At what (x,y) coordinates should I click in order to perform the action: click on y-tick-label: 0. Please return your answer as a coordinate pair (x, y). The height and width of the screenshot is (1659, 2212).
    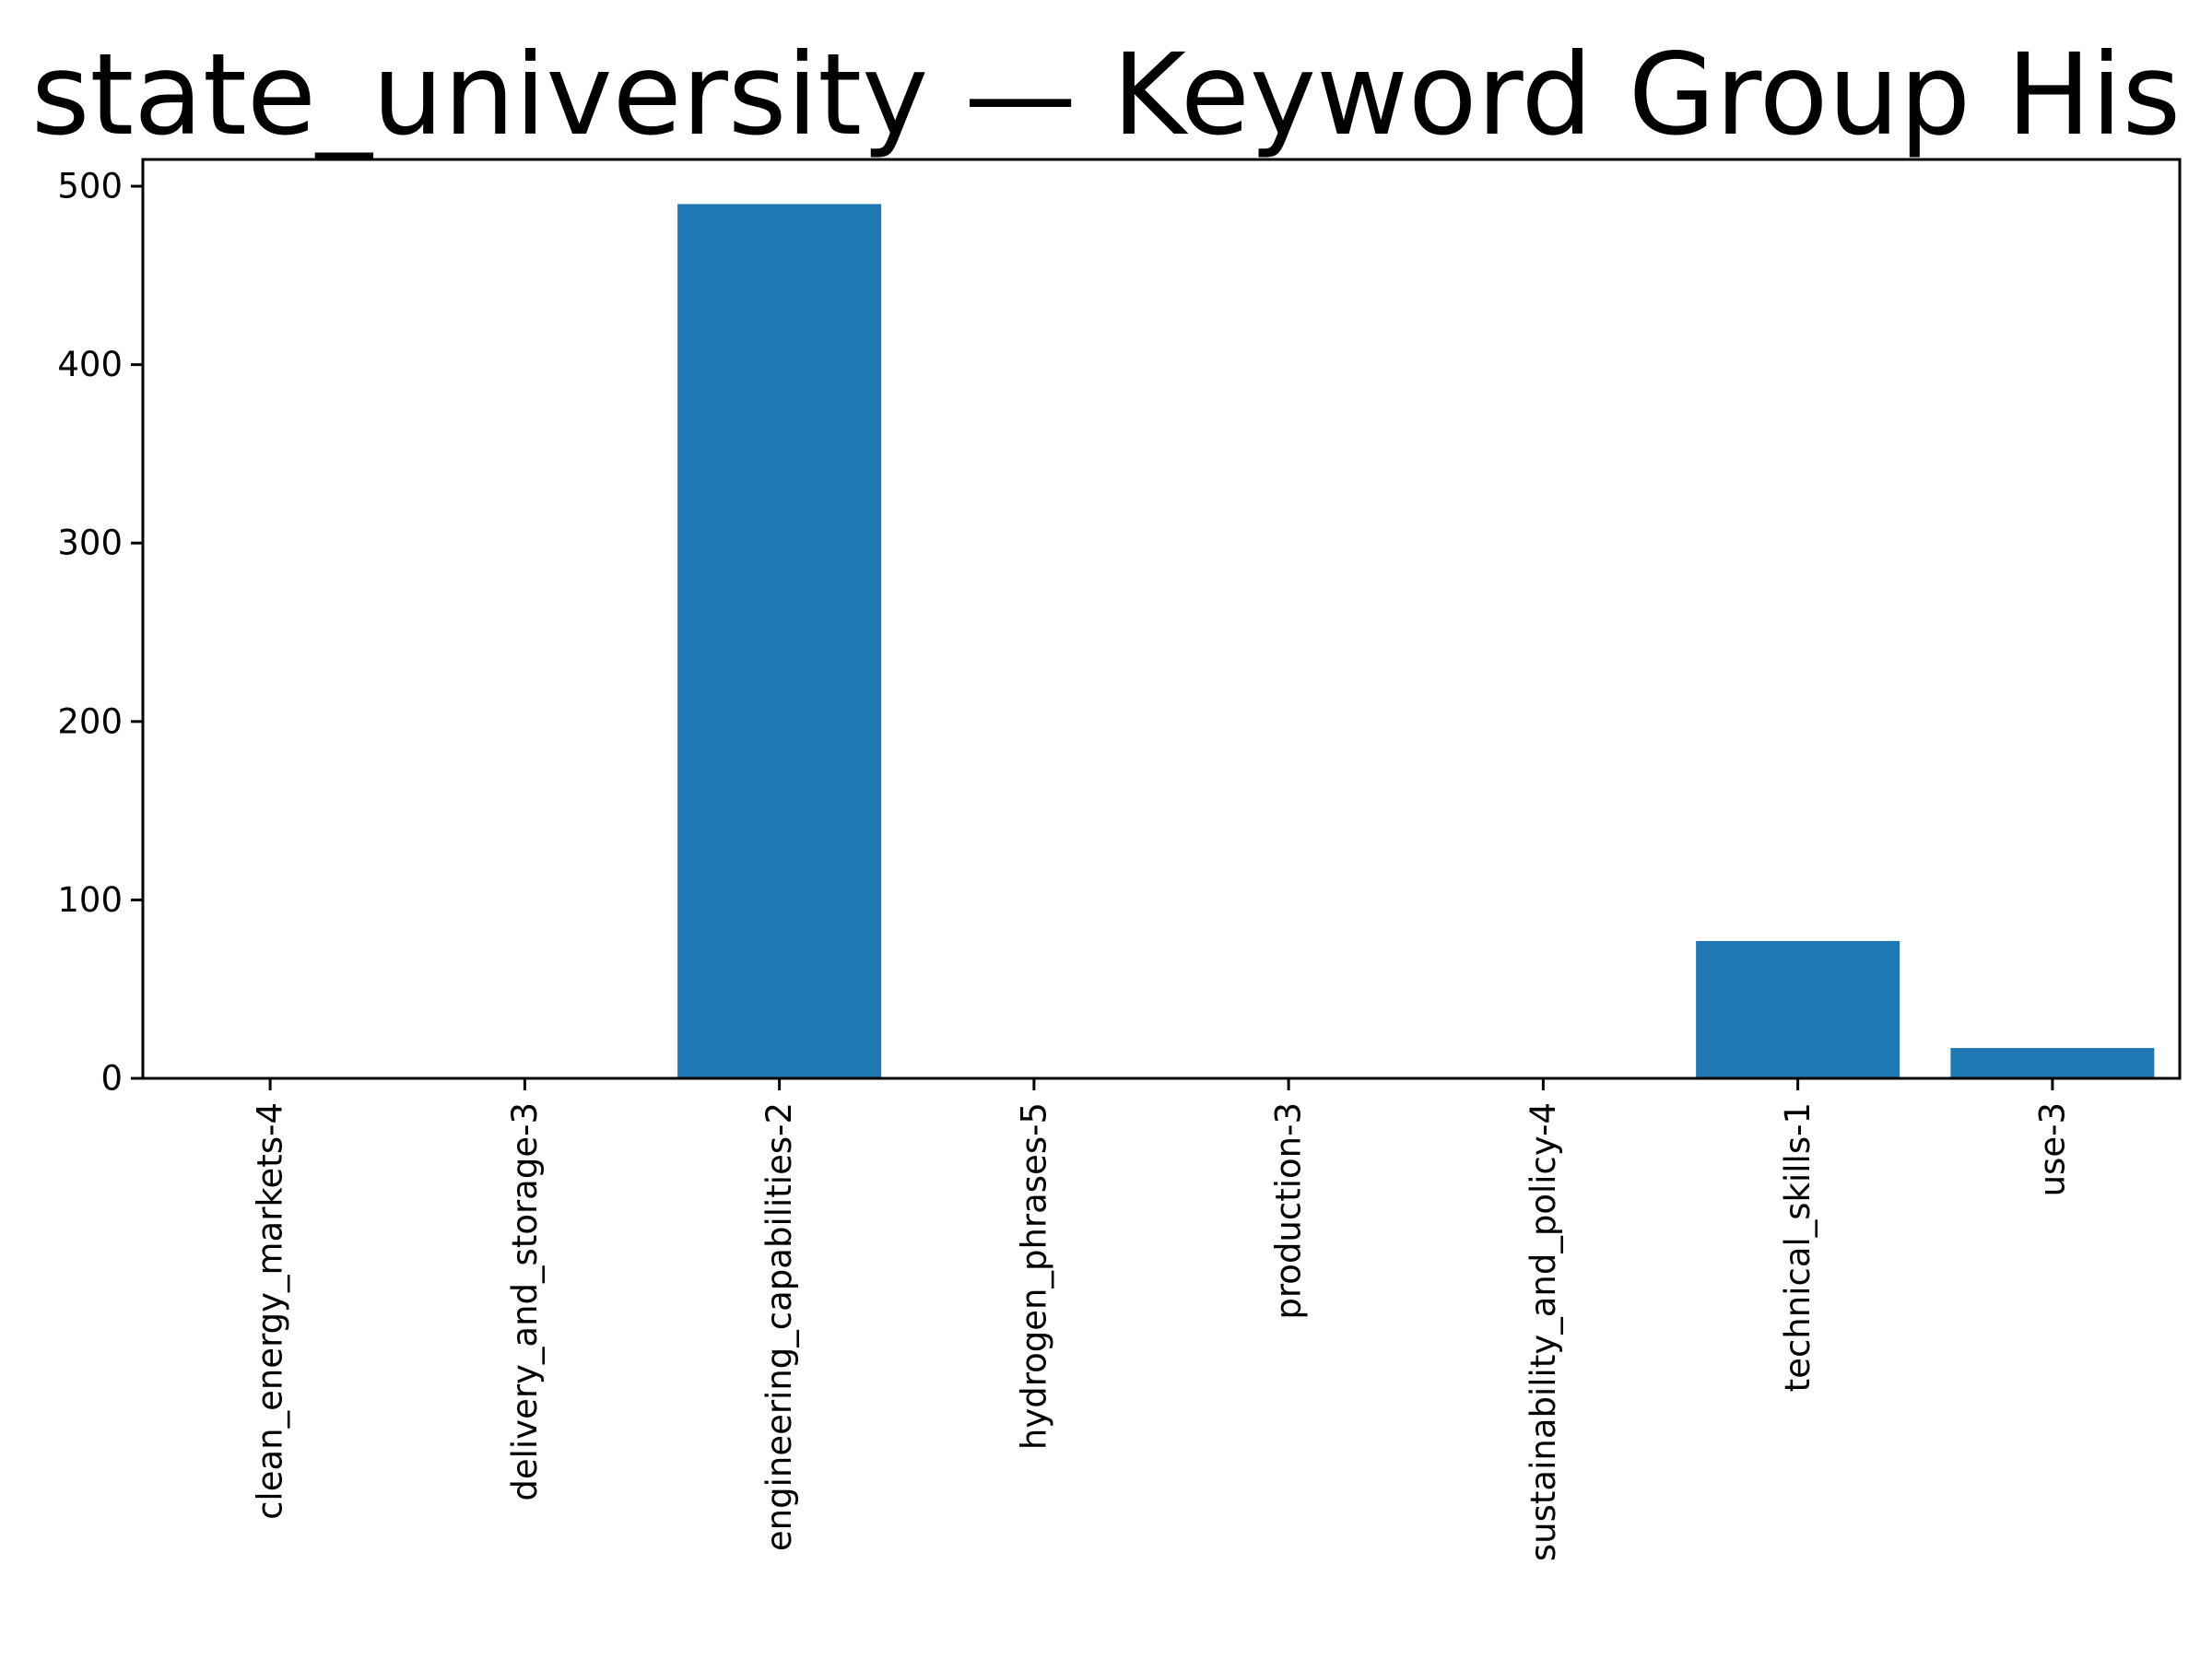
    Looking at the image, I should click on (111, 1079).